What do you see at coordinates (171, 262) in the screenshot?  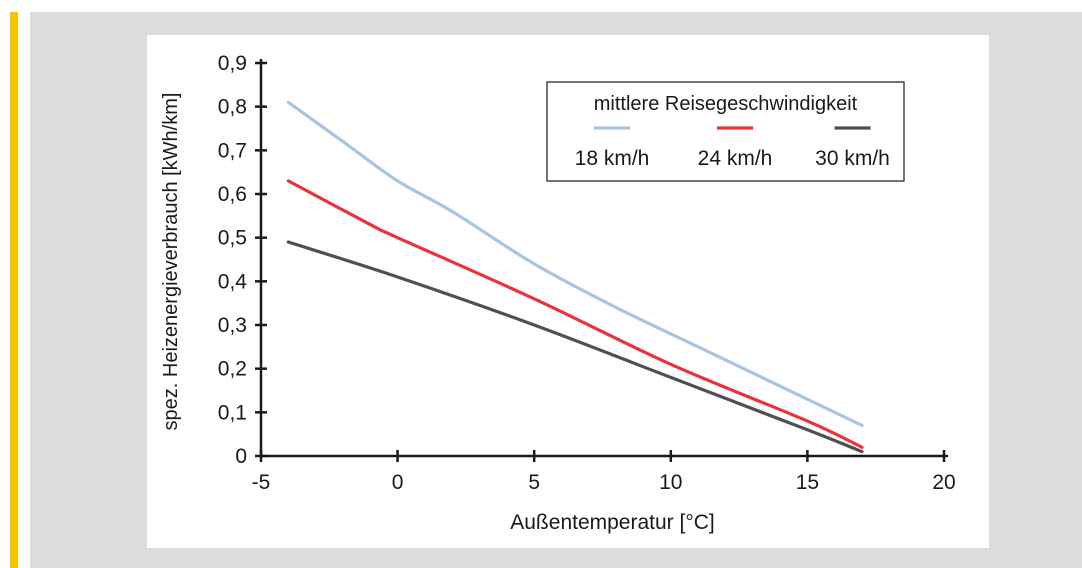 I see `y-axis-label: spez. Heizenergieverbrauch [kWh/km]` at bounding box center [171, 262].